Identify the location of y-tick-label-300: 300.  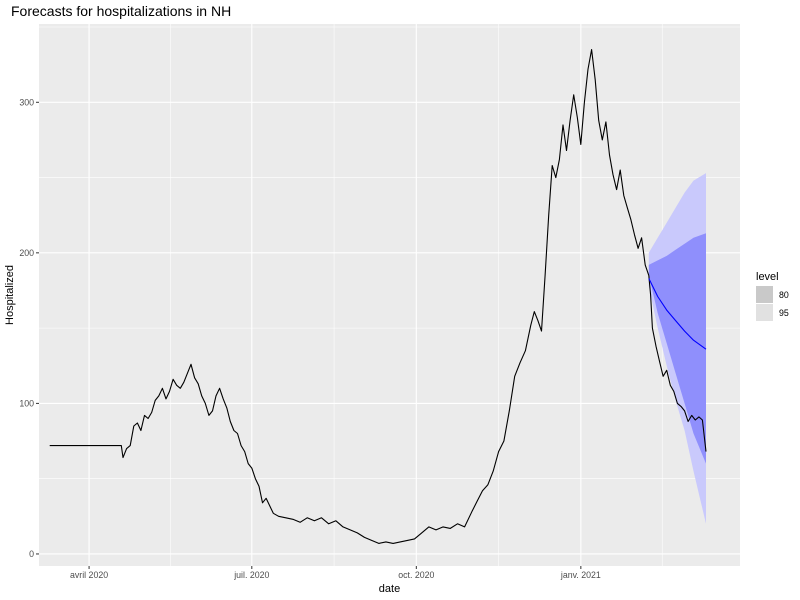
(26, 102).